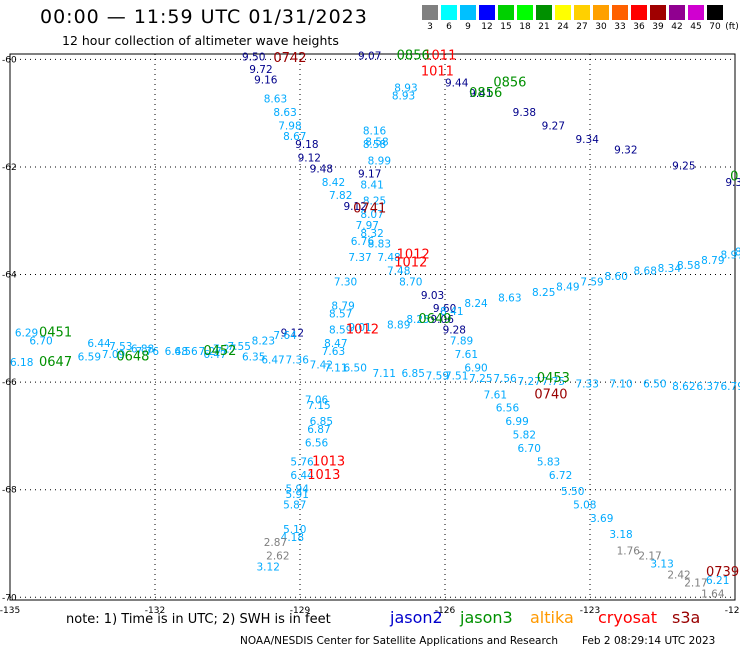  What do you see at coordinates (345, 282) in the screenshot?
I see `data-point-label: 7.30` at bounding box center [345, 282].